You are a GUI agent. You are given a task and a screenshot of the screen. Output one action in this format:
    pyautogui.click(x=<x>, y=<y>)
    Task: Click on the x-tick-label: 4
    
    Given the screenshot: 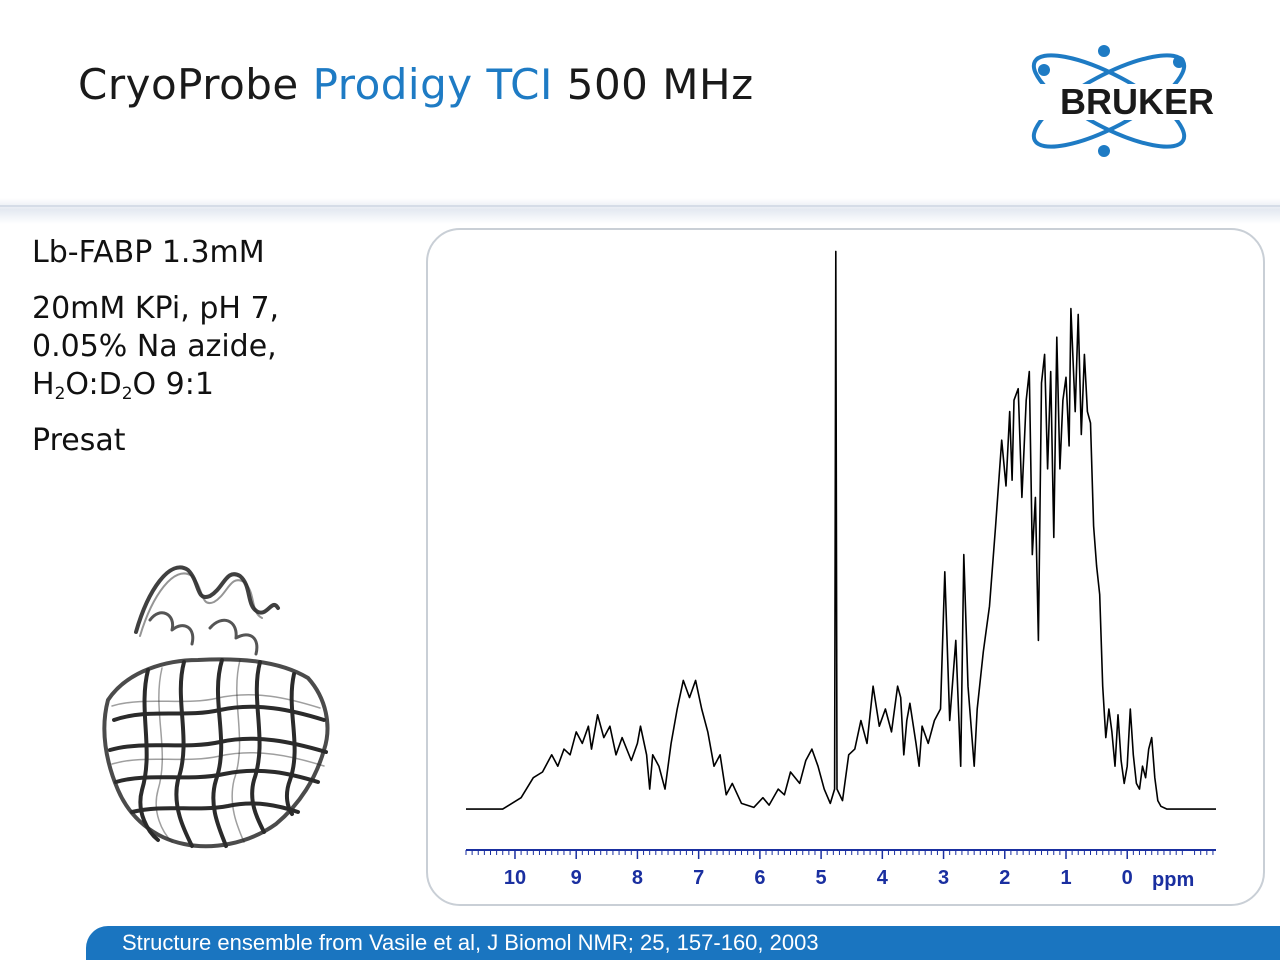 What is the action you would take?
    pyautogui.click(x=883, y=878)
    